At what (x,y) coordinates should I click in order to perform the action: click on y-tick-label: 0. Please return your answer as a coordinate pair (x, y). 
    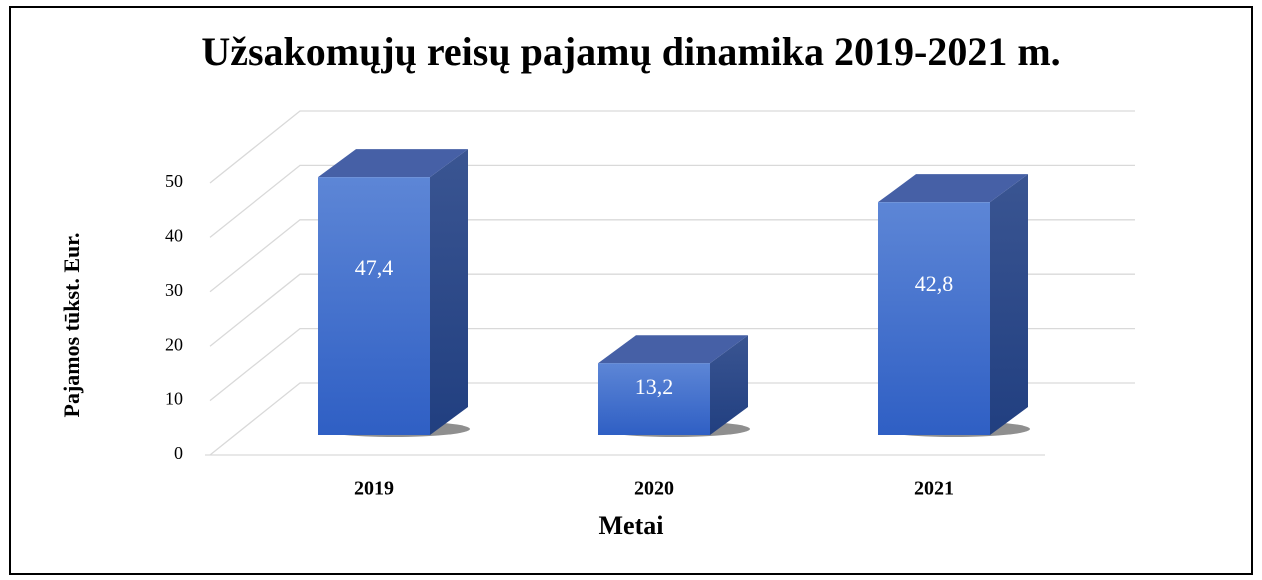
    Looking at the image, I should click on (178, 453).